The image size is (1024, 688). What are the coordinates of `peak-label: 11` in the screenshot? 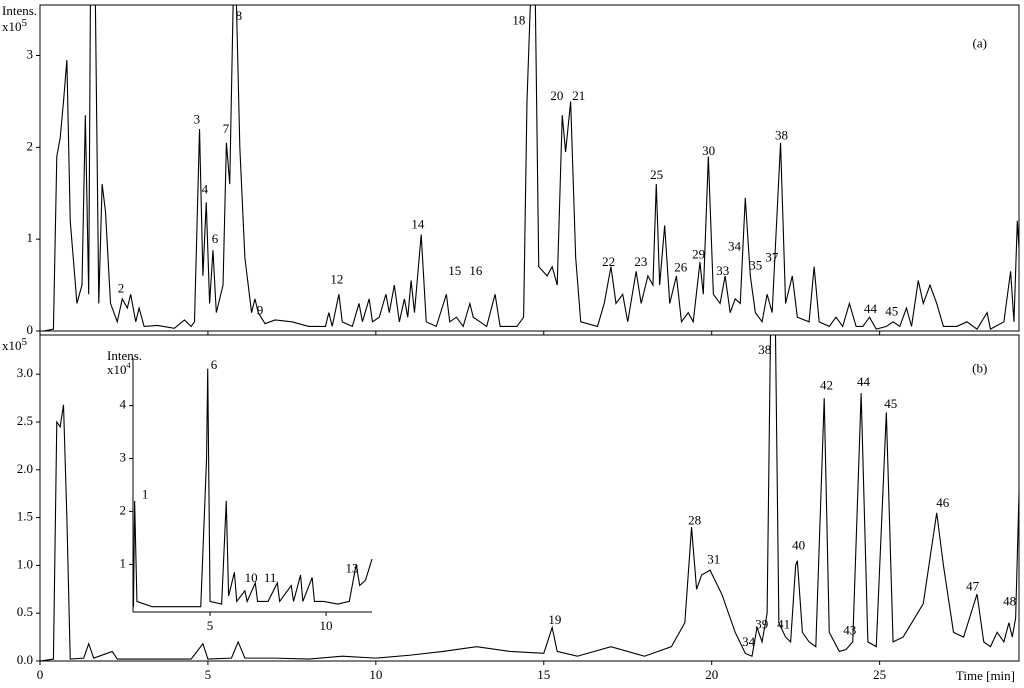 It's located at (270, 577).